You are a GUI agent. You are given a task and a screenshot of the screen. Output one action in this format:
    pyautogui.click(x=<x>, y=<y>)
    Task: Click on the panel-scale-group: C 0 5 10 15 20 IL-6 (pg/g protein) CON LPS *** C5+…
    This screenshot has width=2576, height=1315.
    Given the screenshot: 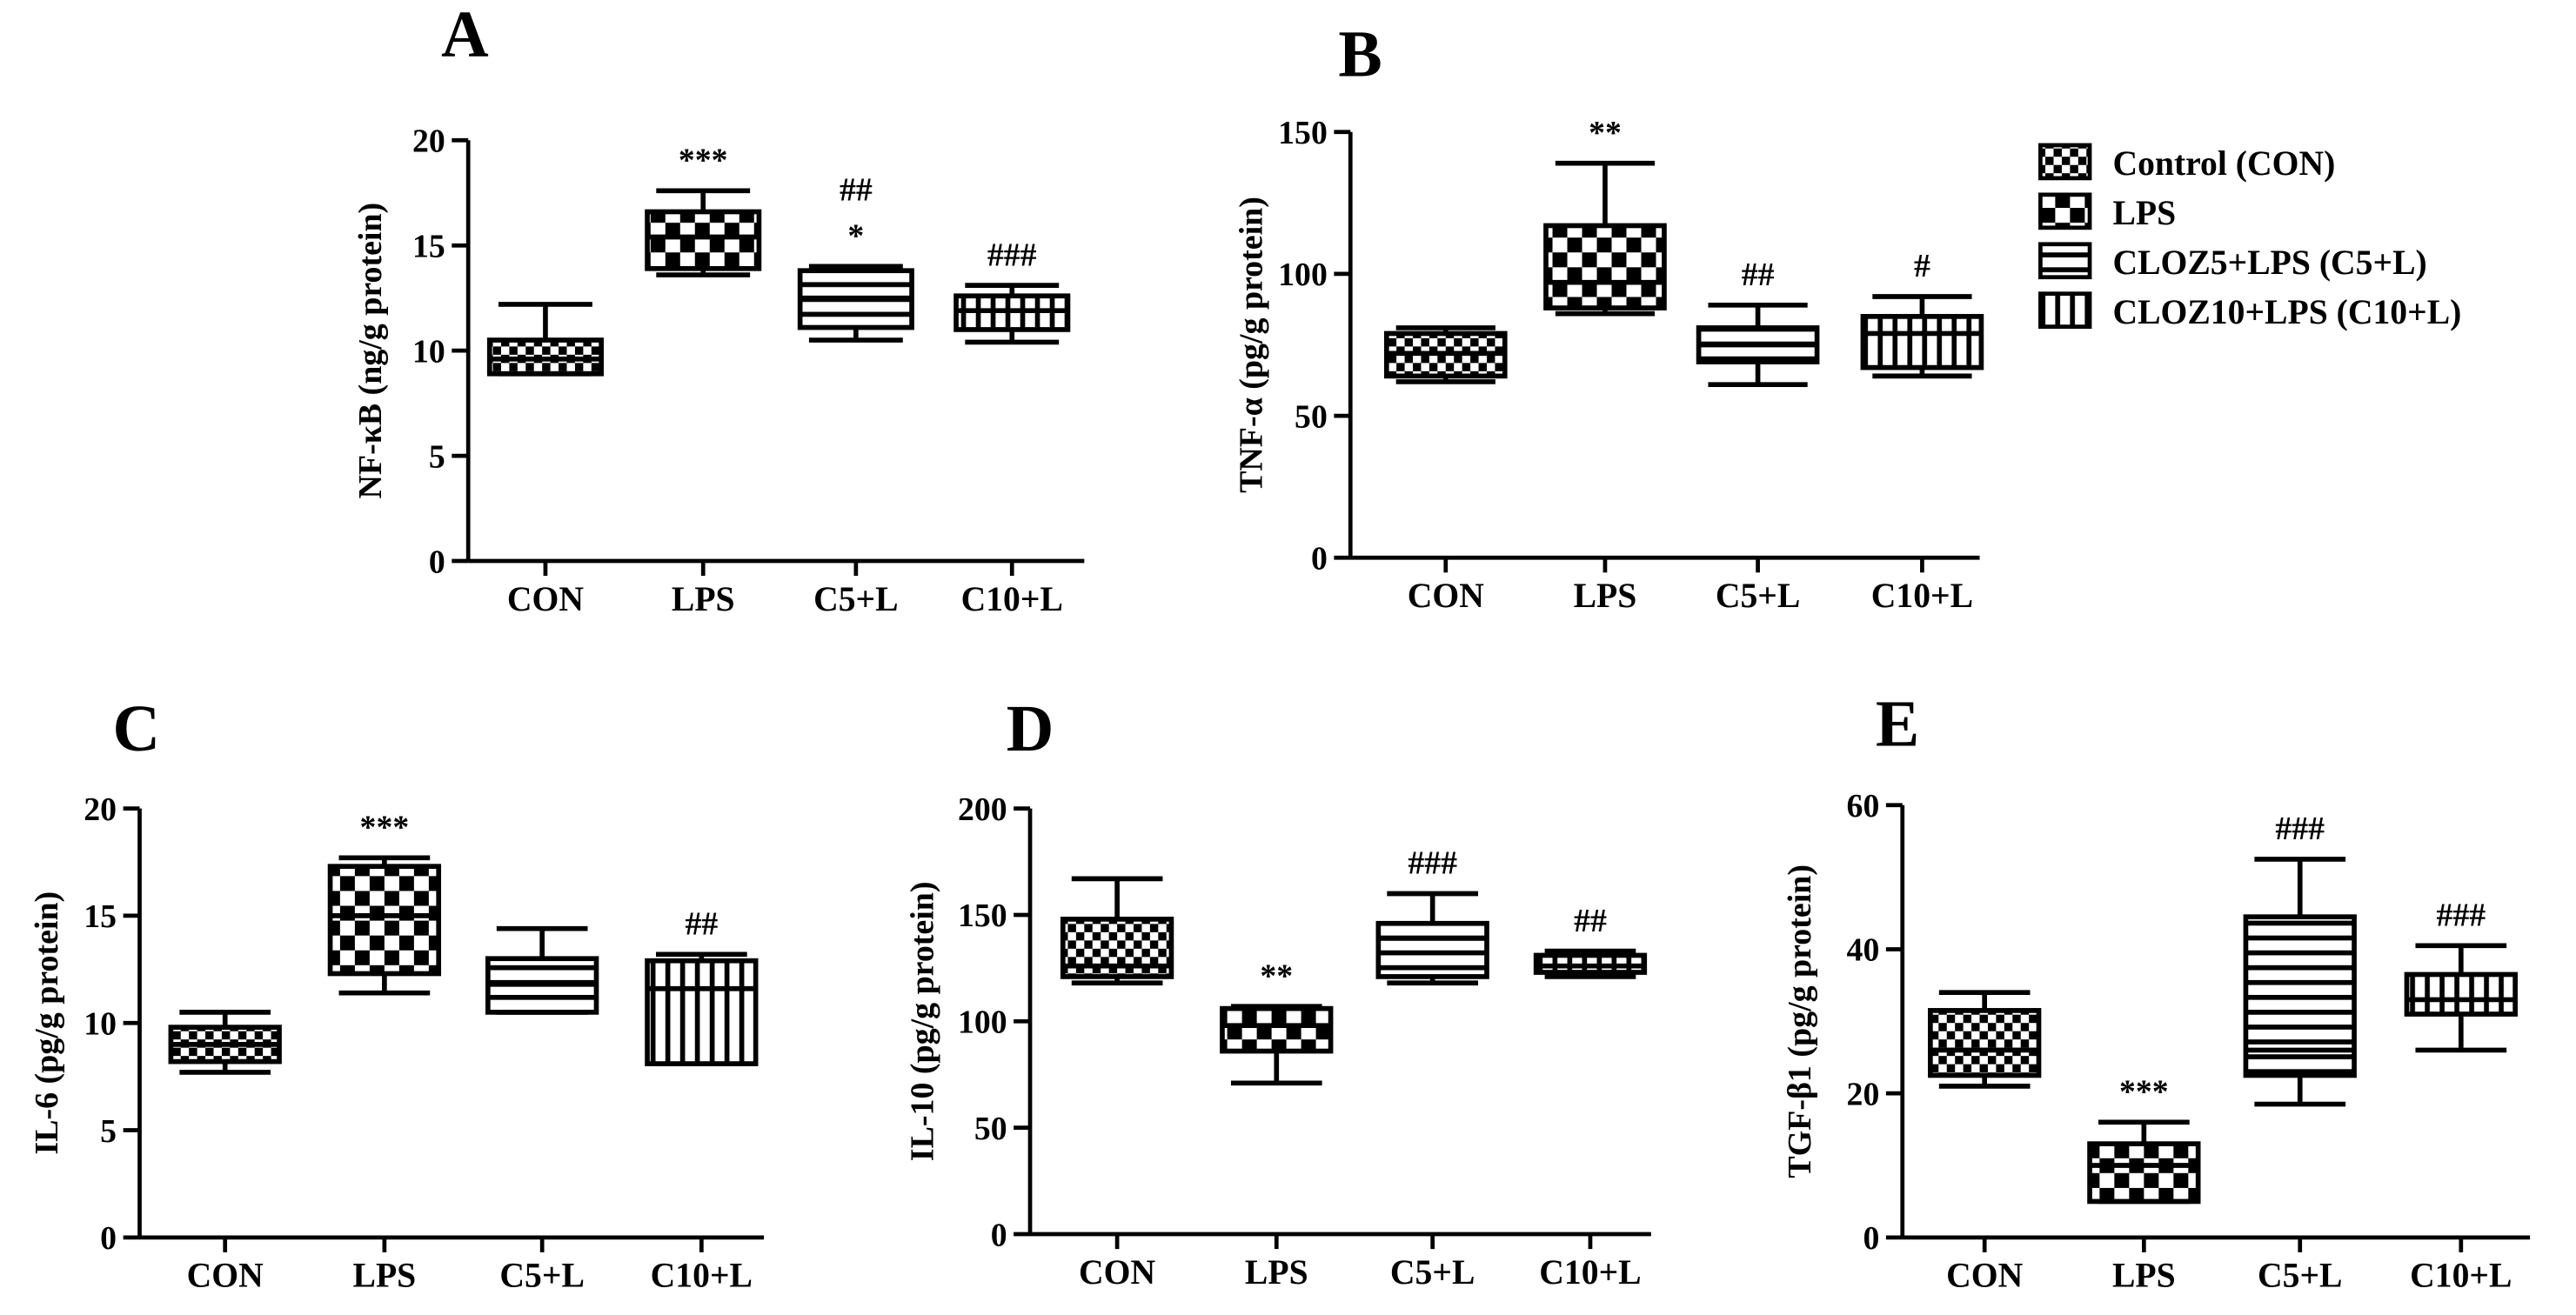 What is the action you would take?
    pyautogui.click(x=397, y=994)
    